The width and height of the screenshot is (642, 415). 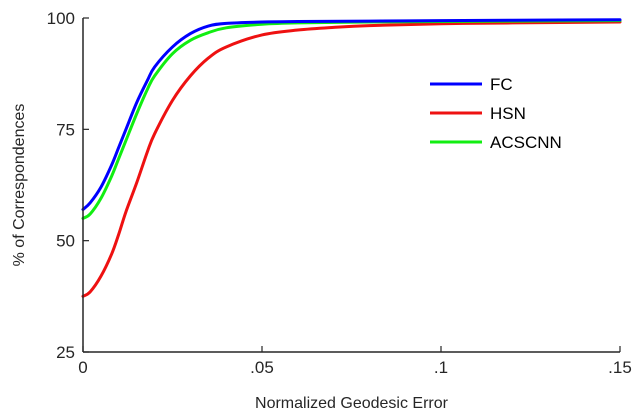 I want to click on y-axis-ticks: 25 50 75 100, so click(x=68, y=185).